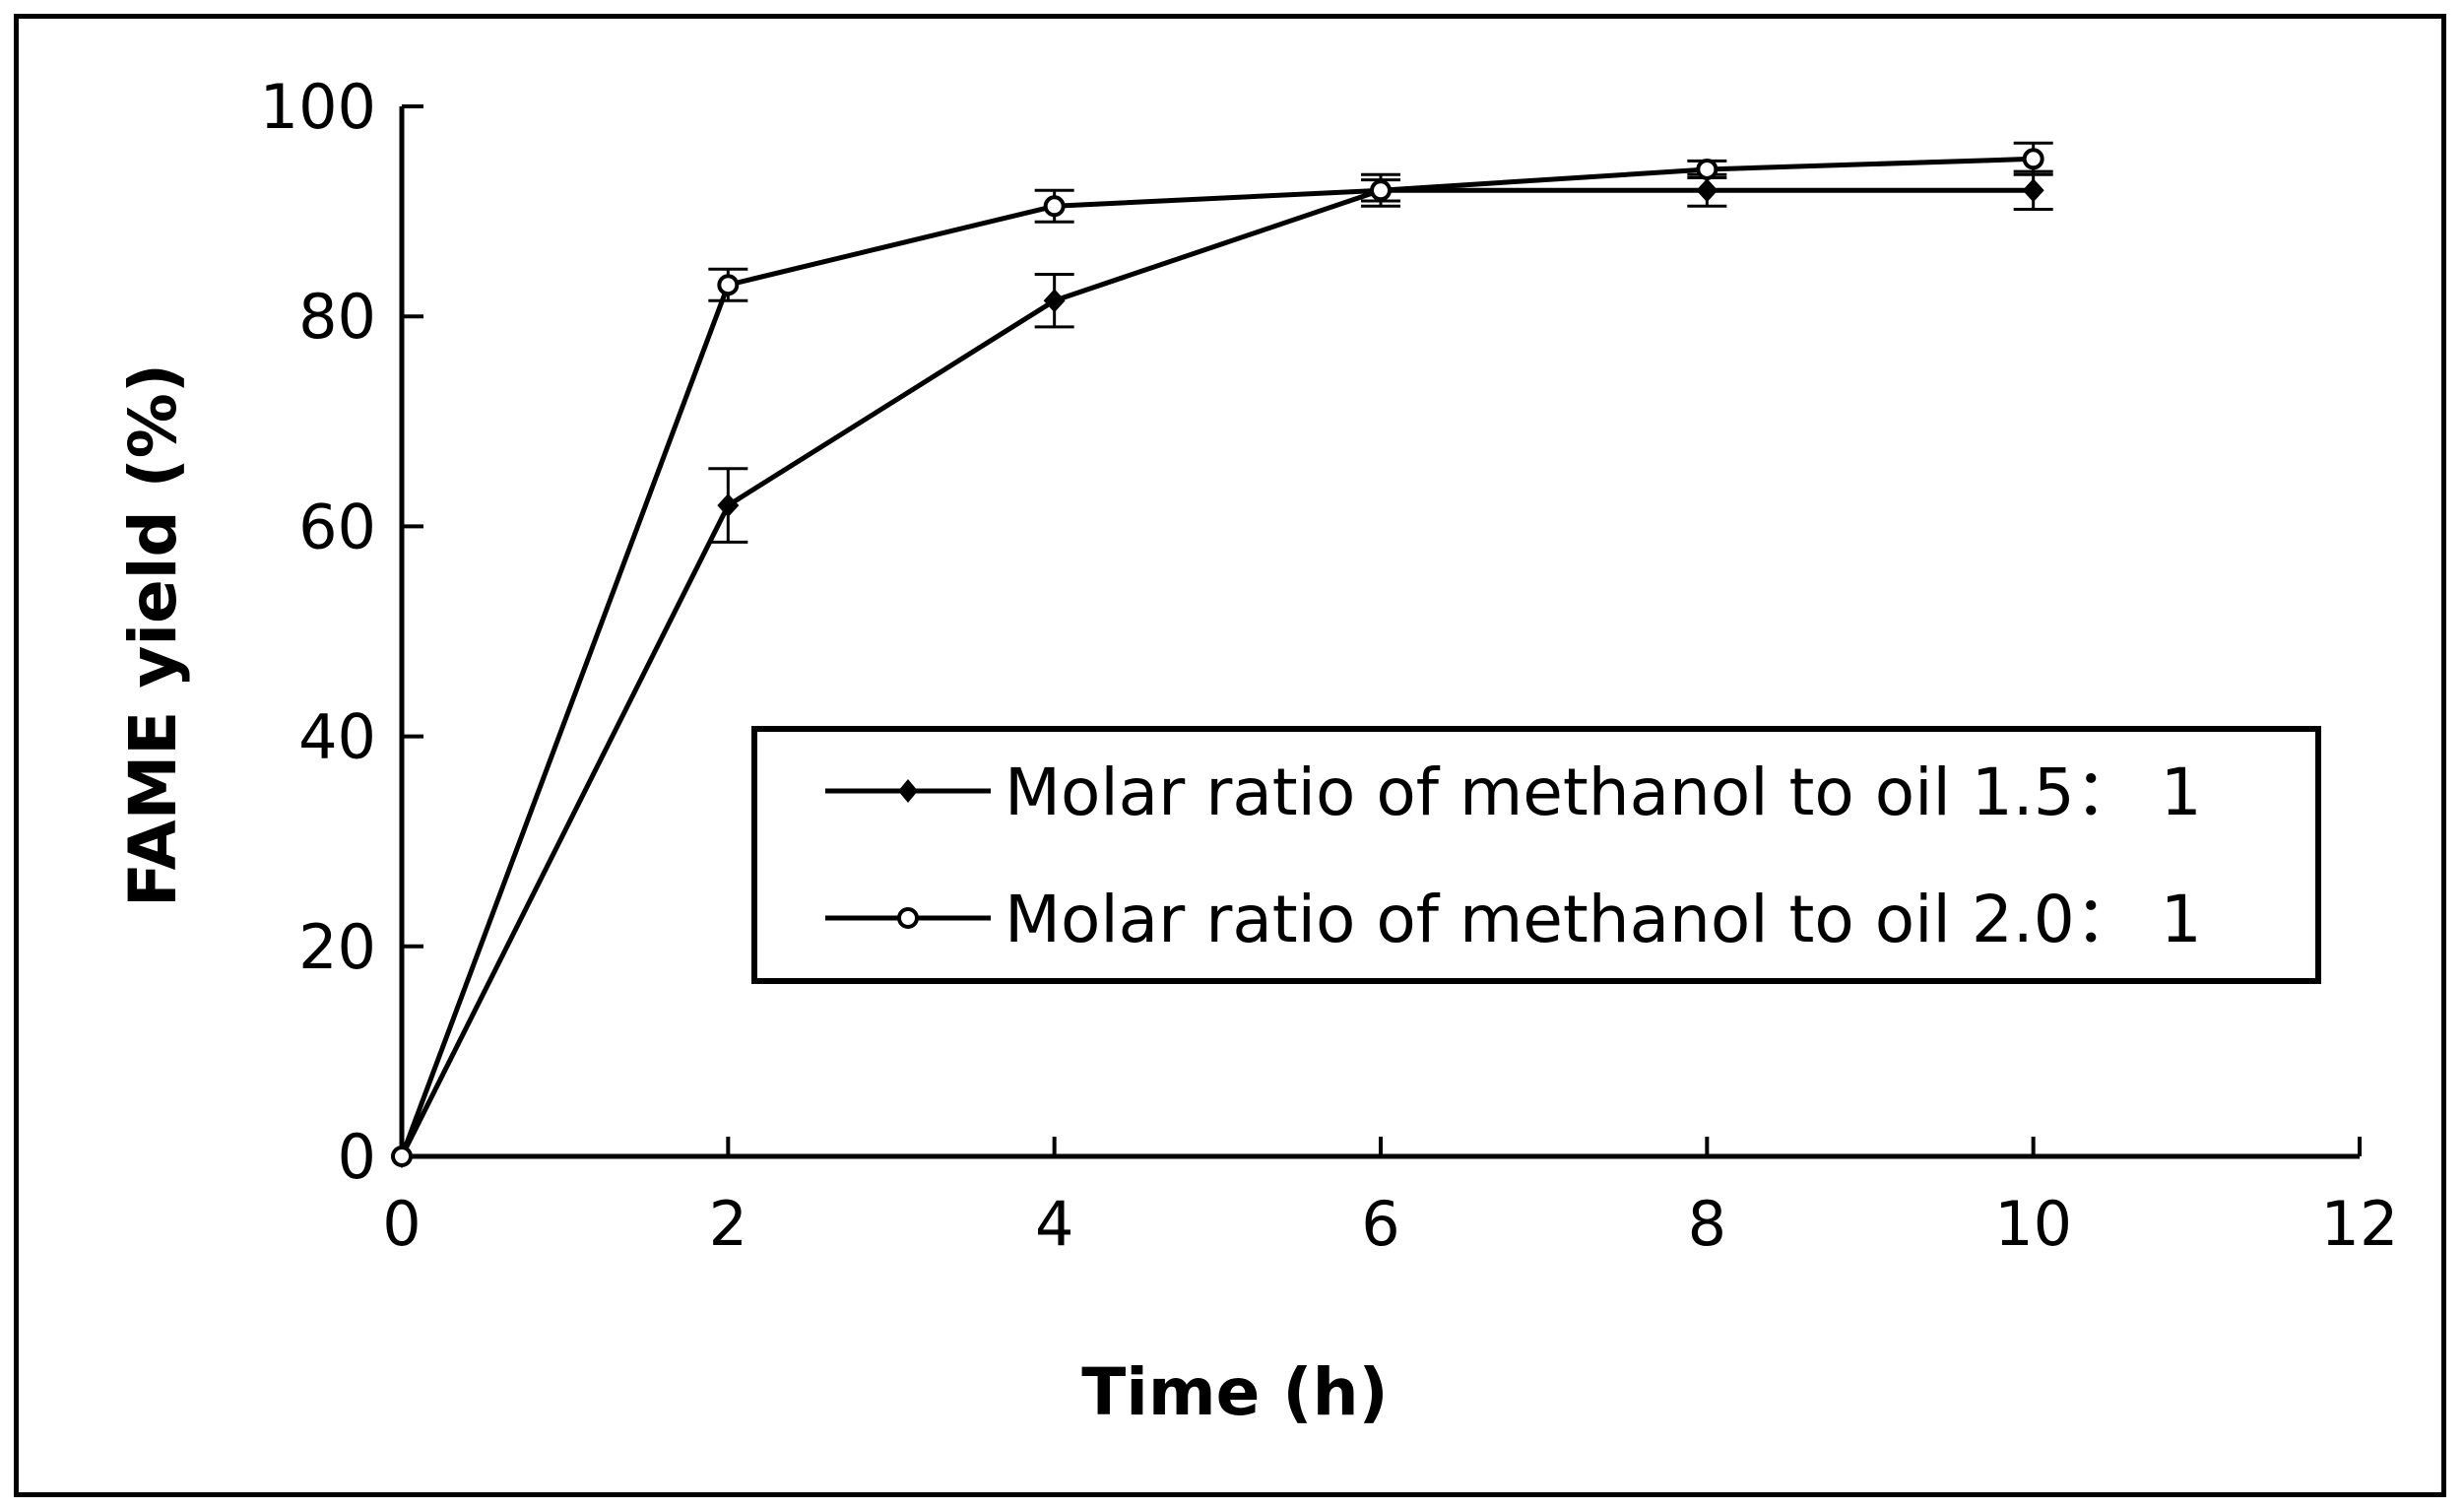 The width and height of the screenshot is (2464, 1509). I want to click on y-tick-label: 100, so click(318, 107).